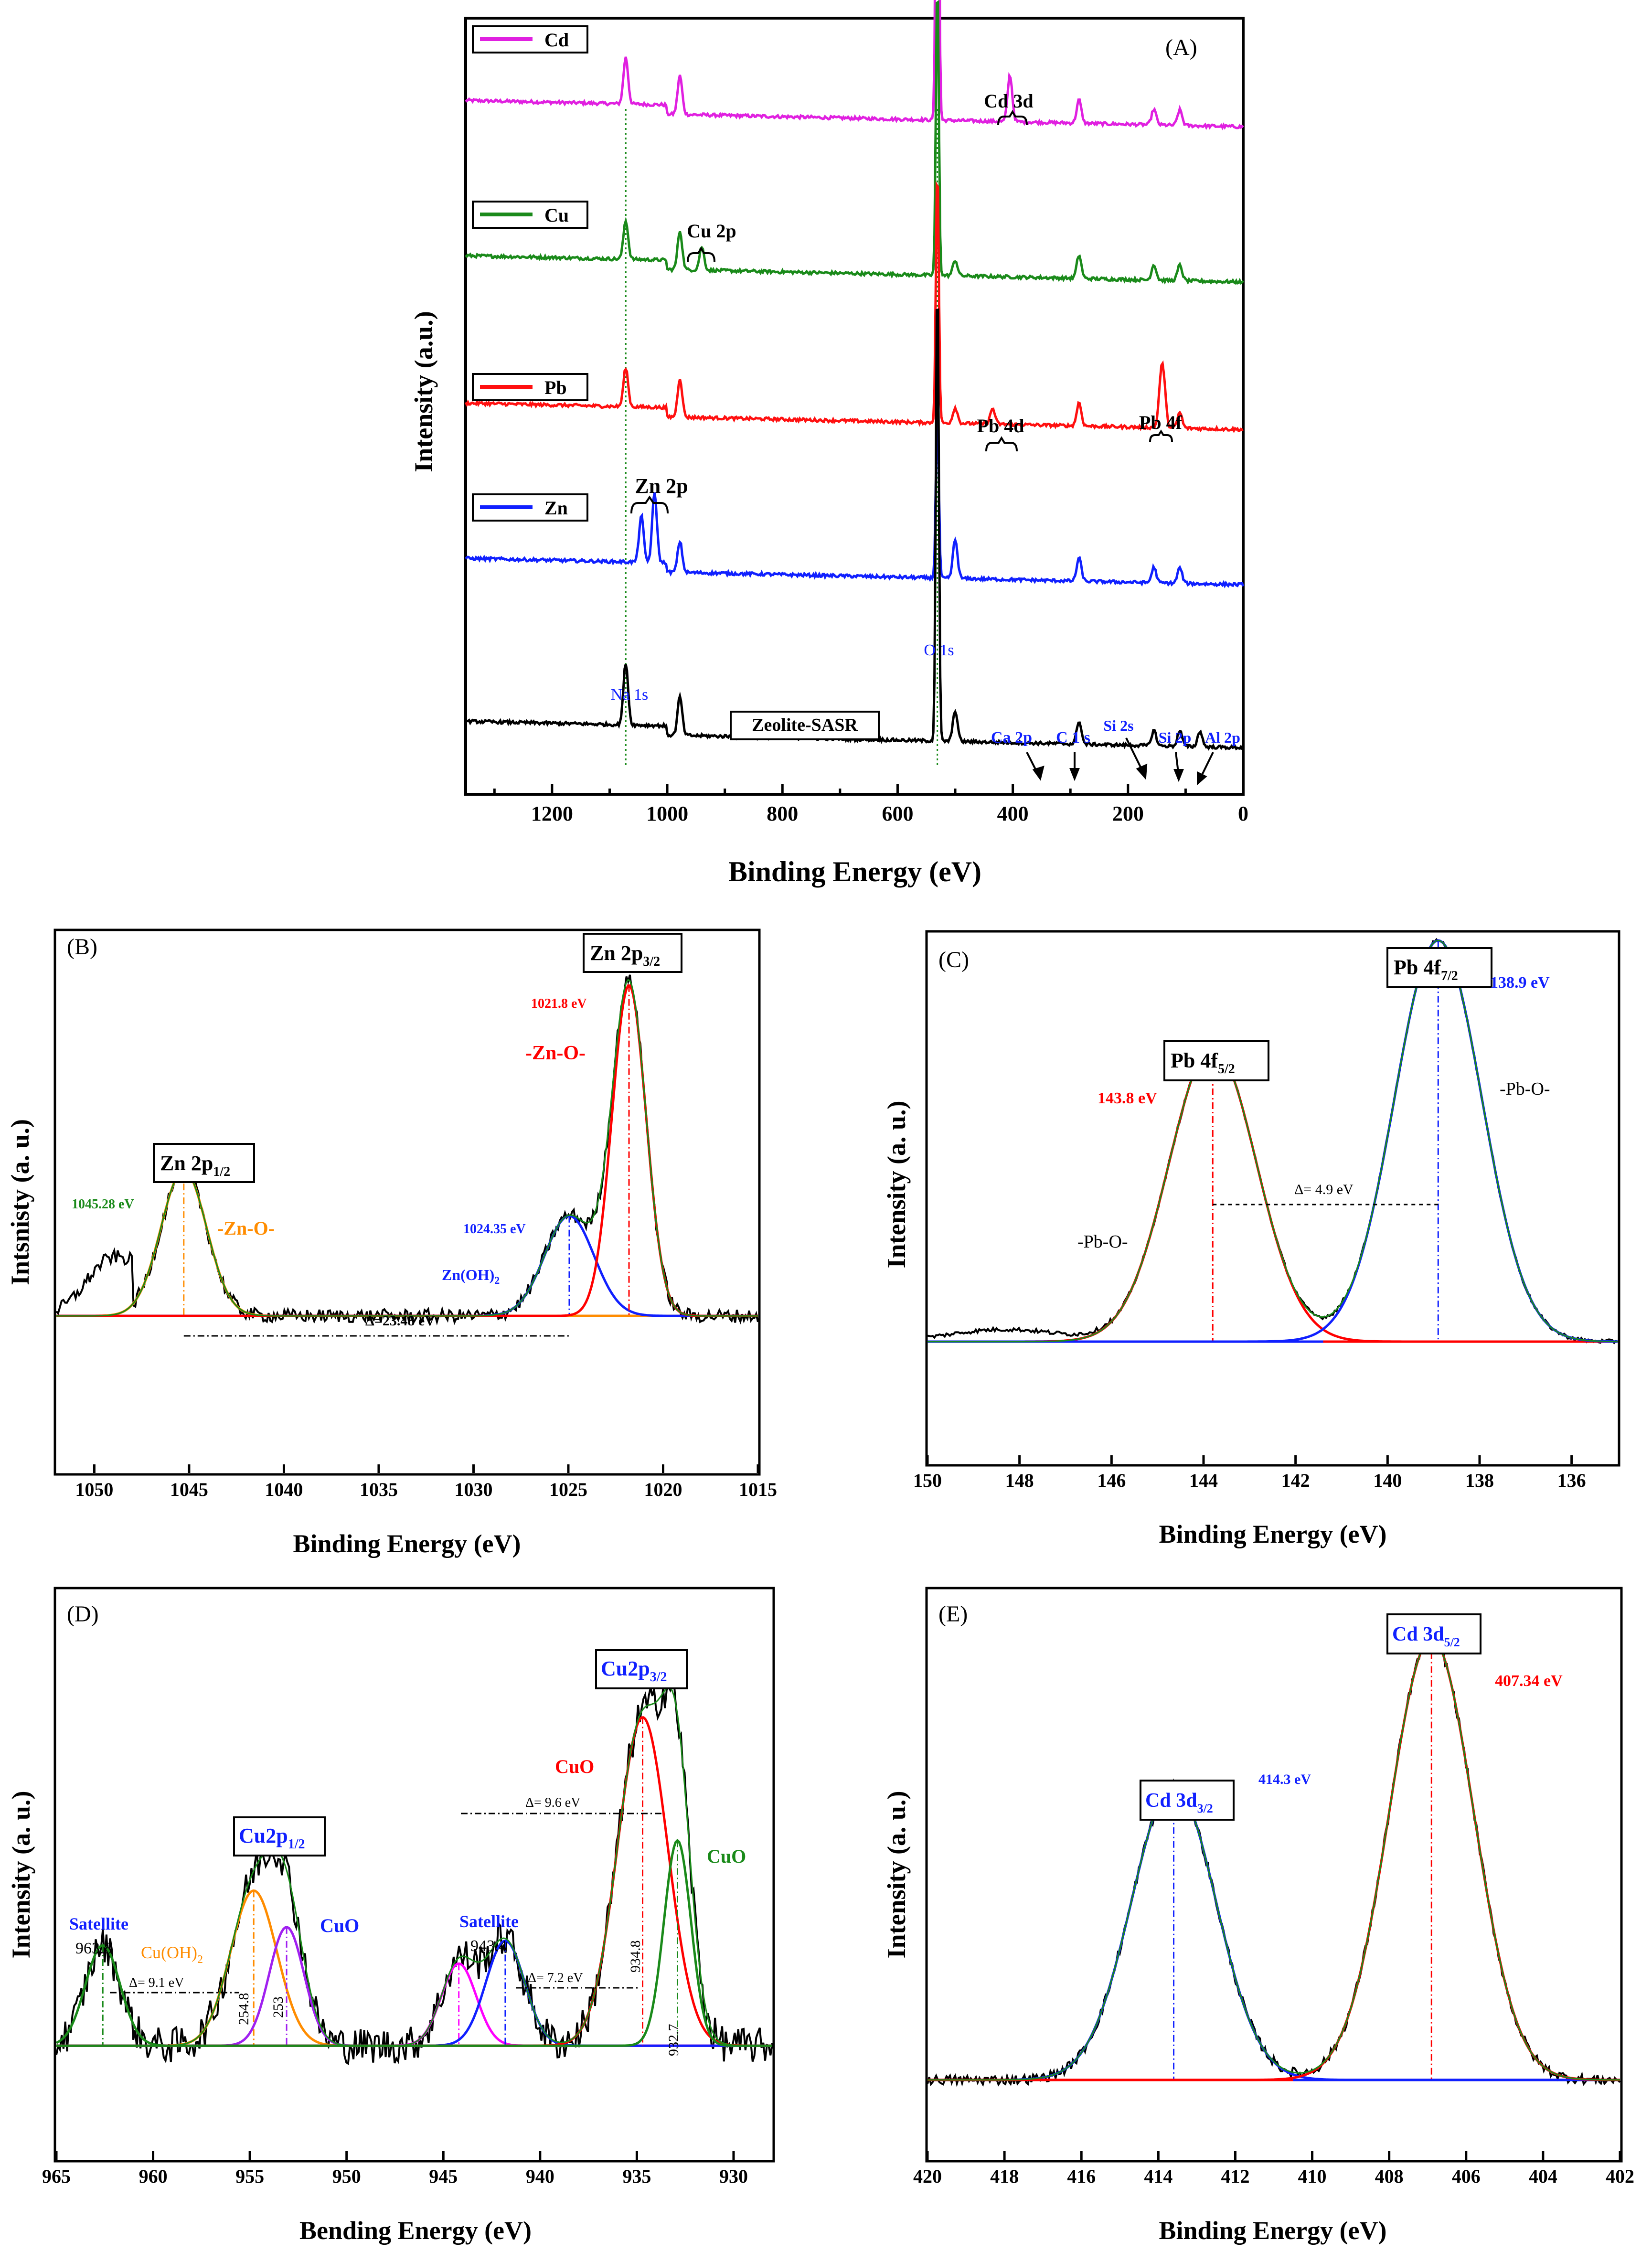 The height and width of the screenshot is (2251, 1652). I want to click on panel-c-pbo-left: -Pb-O-, so click(1102, 1242).